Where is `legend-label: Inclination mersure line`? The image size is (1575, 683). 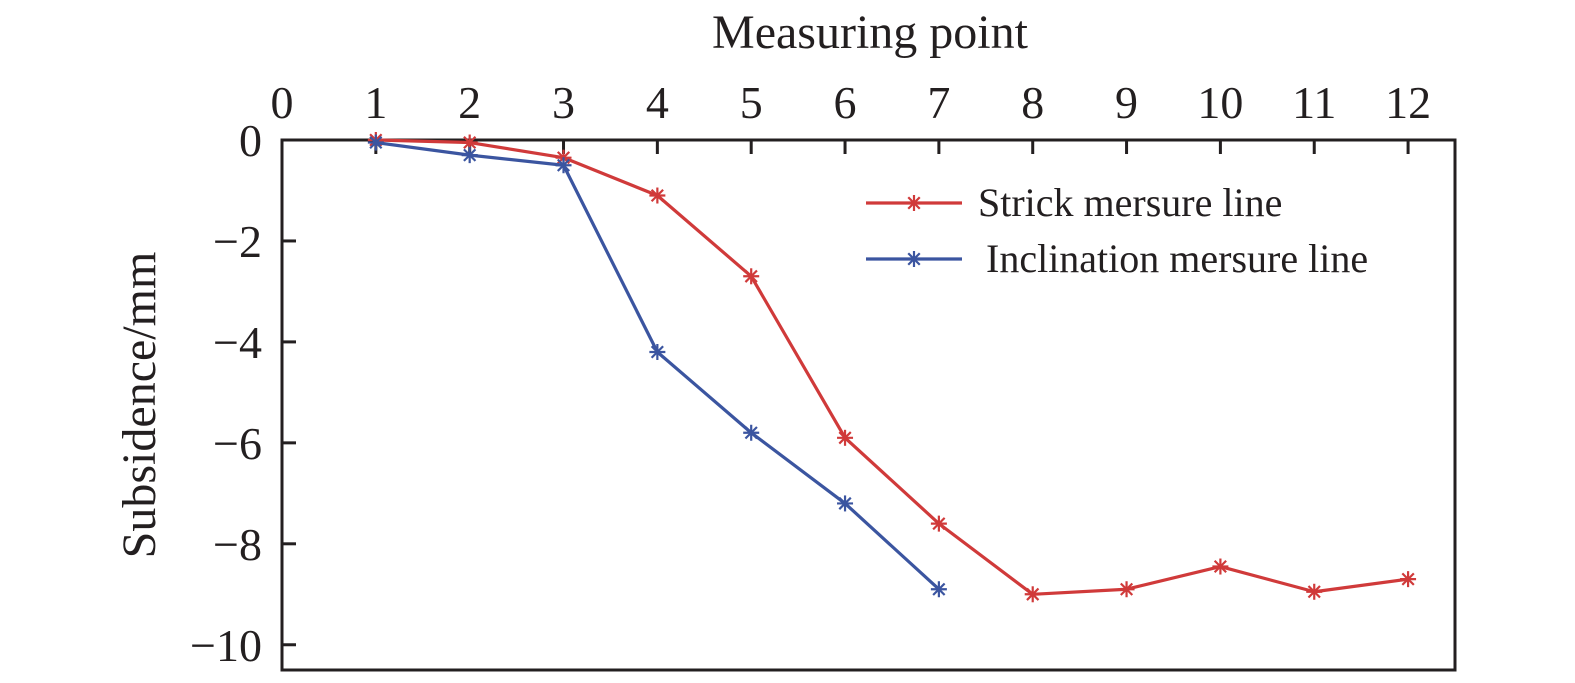
legend-label: Inclination mersure line is located at coordinates (1177, 258).